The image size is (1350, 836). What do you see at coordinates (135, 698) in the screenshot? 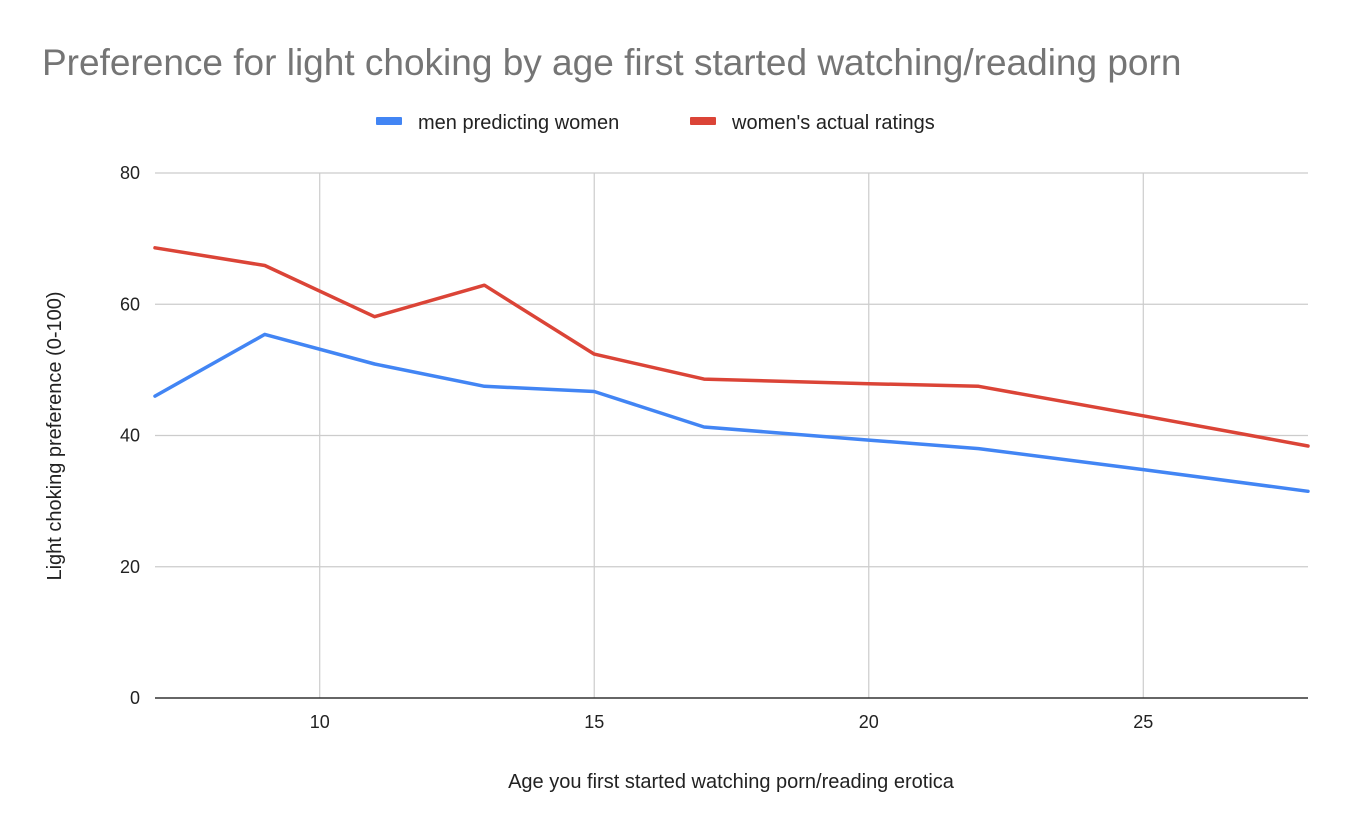
I see `y-tick-label: 0` at bounding box center [135, 698].